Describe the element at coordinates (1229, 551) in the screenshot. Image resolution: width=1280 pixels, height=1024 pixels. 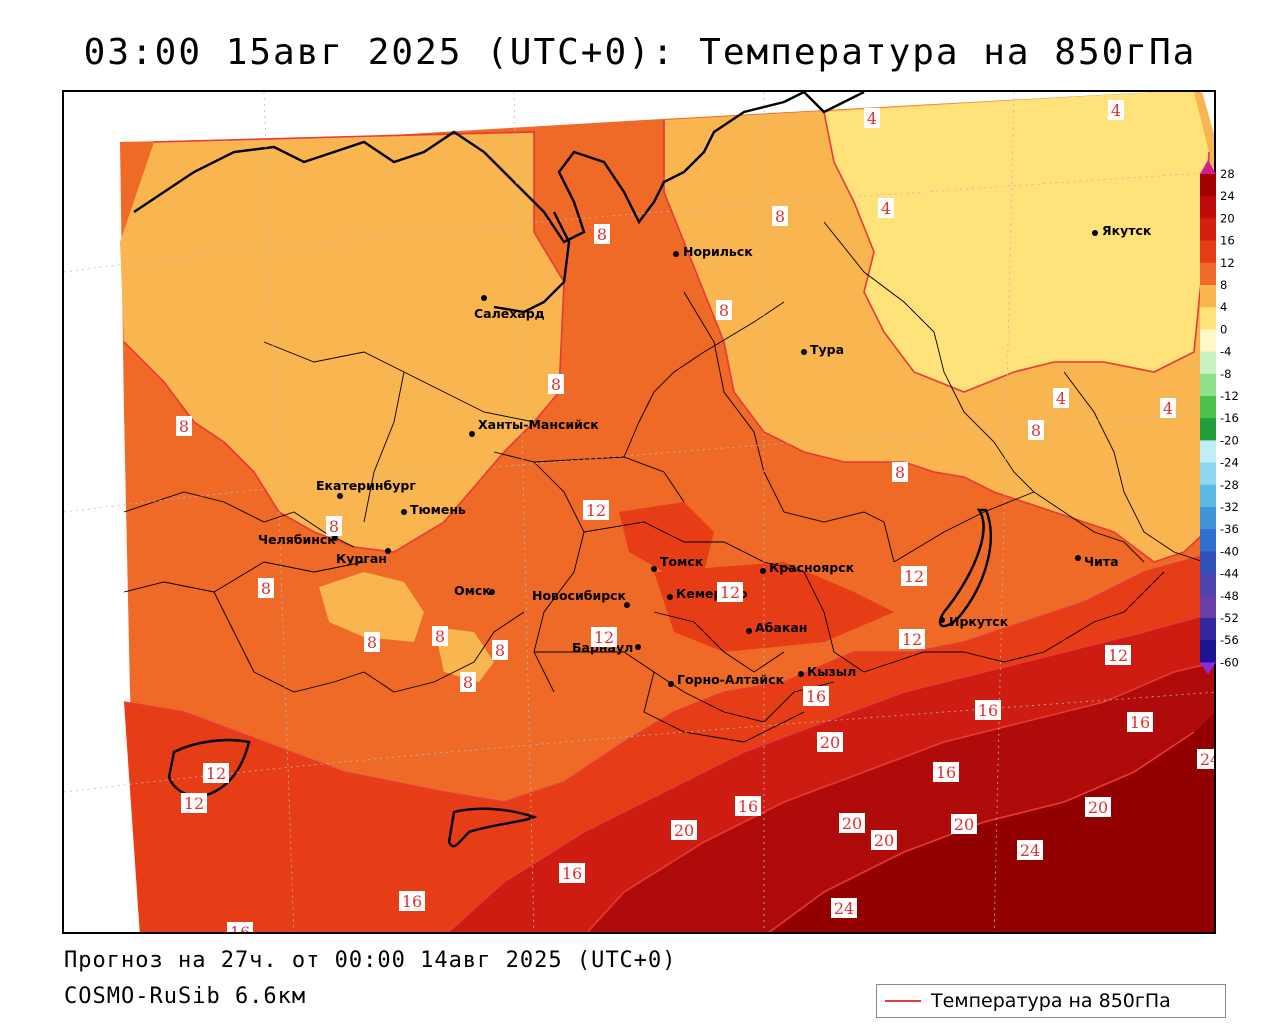
I see `colorbar-tick-label: -40` at that location.